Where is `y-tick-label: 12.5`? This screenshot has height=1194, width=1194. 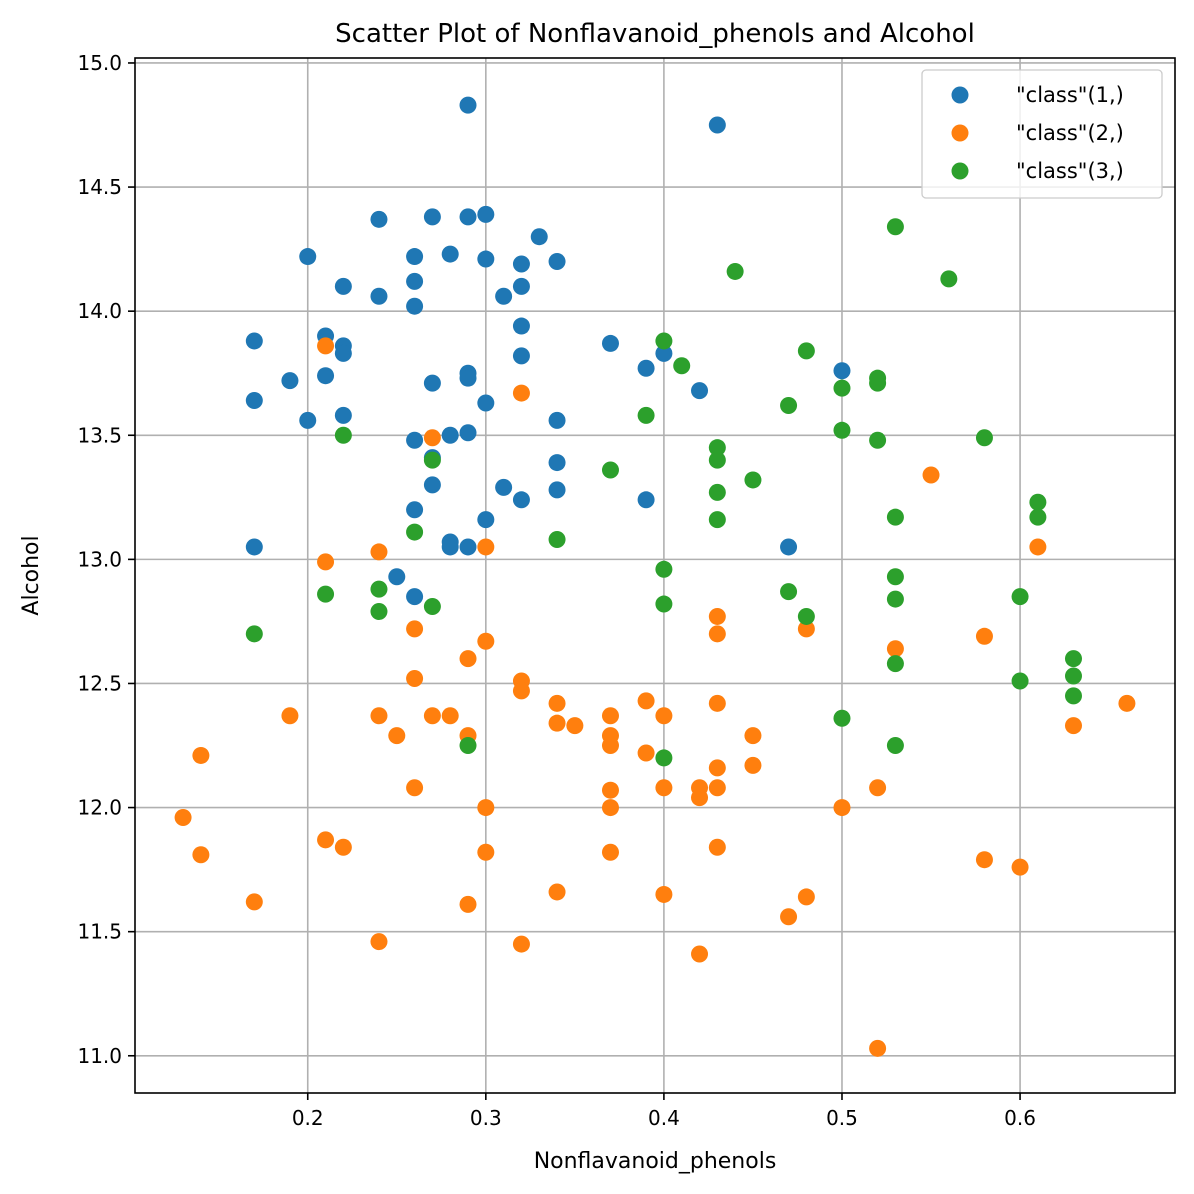
y-tick-label: 12.5 is located at coordinates (99, 683).